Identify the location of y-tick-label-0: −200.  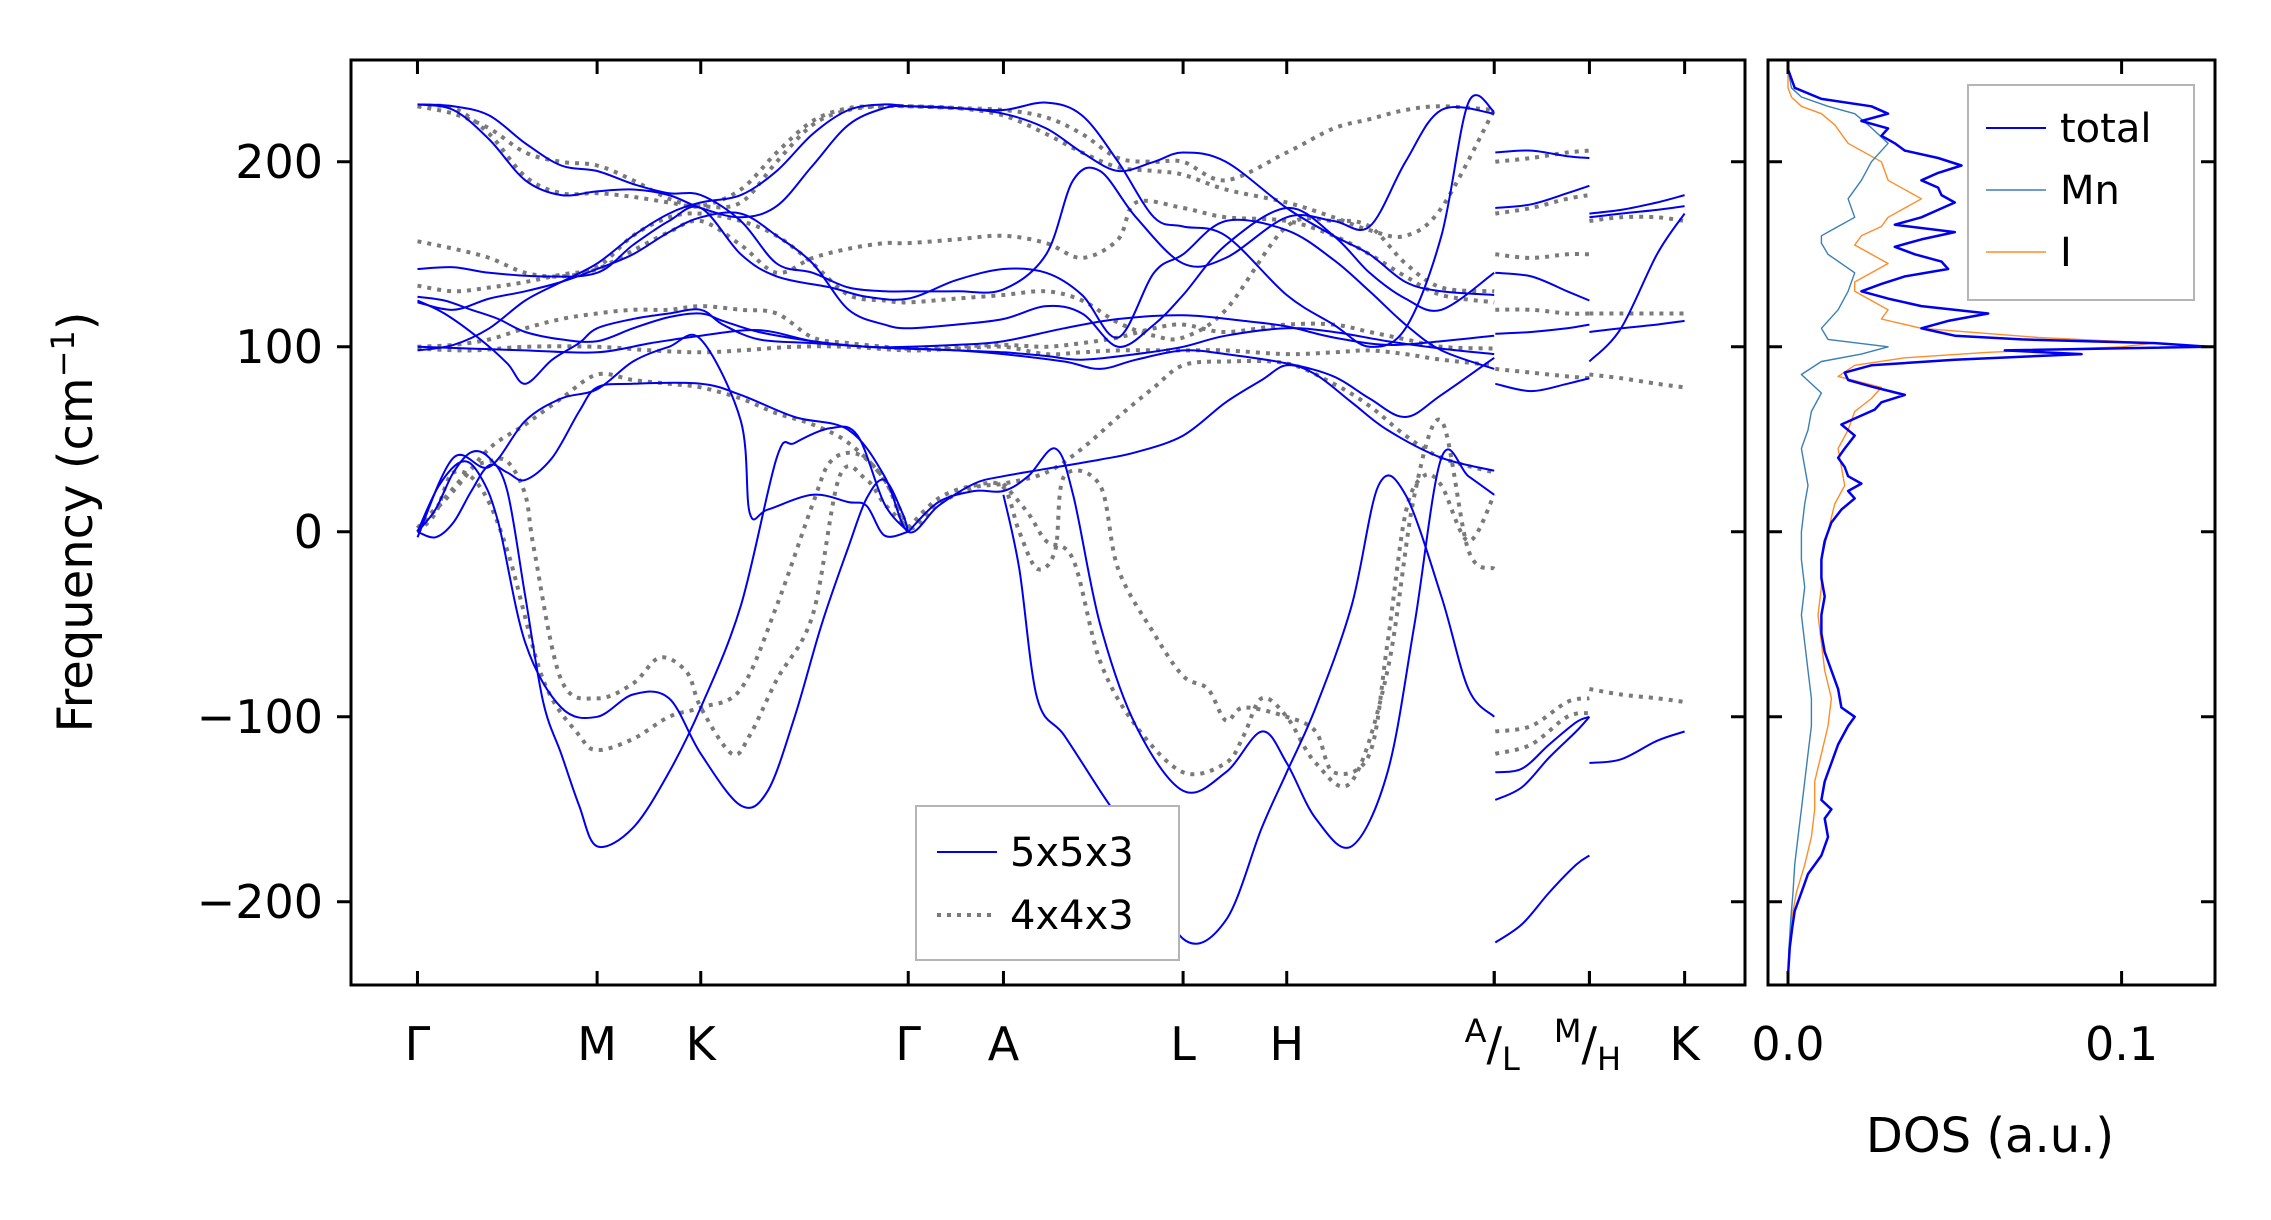
(260, 902).